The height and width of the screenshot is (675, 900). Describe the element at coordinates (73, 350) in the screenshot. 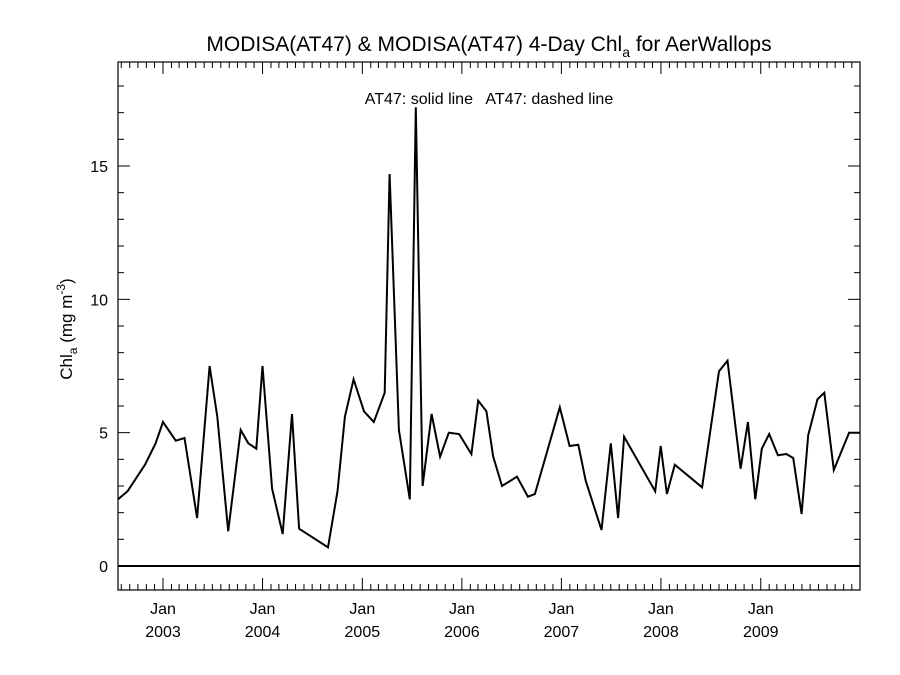

I see `y-axis-label-subscript: a` at that location.